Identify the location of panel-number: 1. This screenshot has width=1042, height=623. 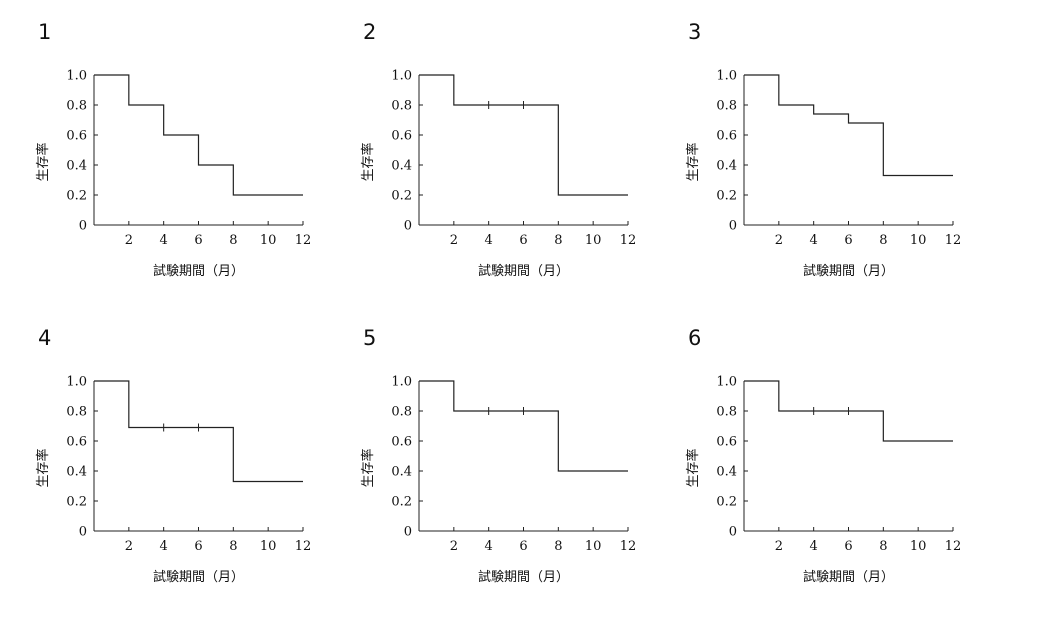
(45, 32).